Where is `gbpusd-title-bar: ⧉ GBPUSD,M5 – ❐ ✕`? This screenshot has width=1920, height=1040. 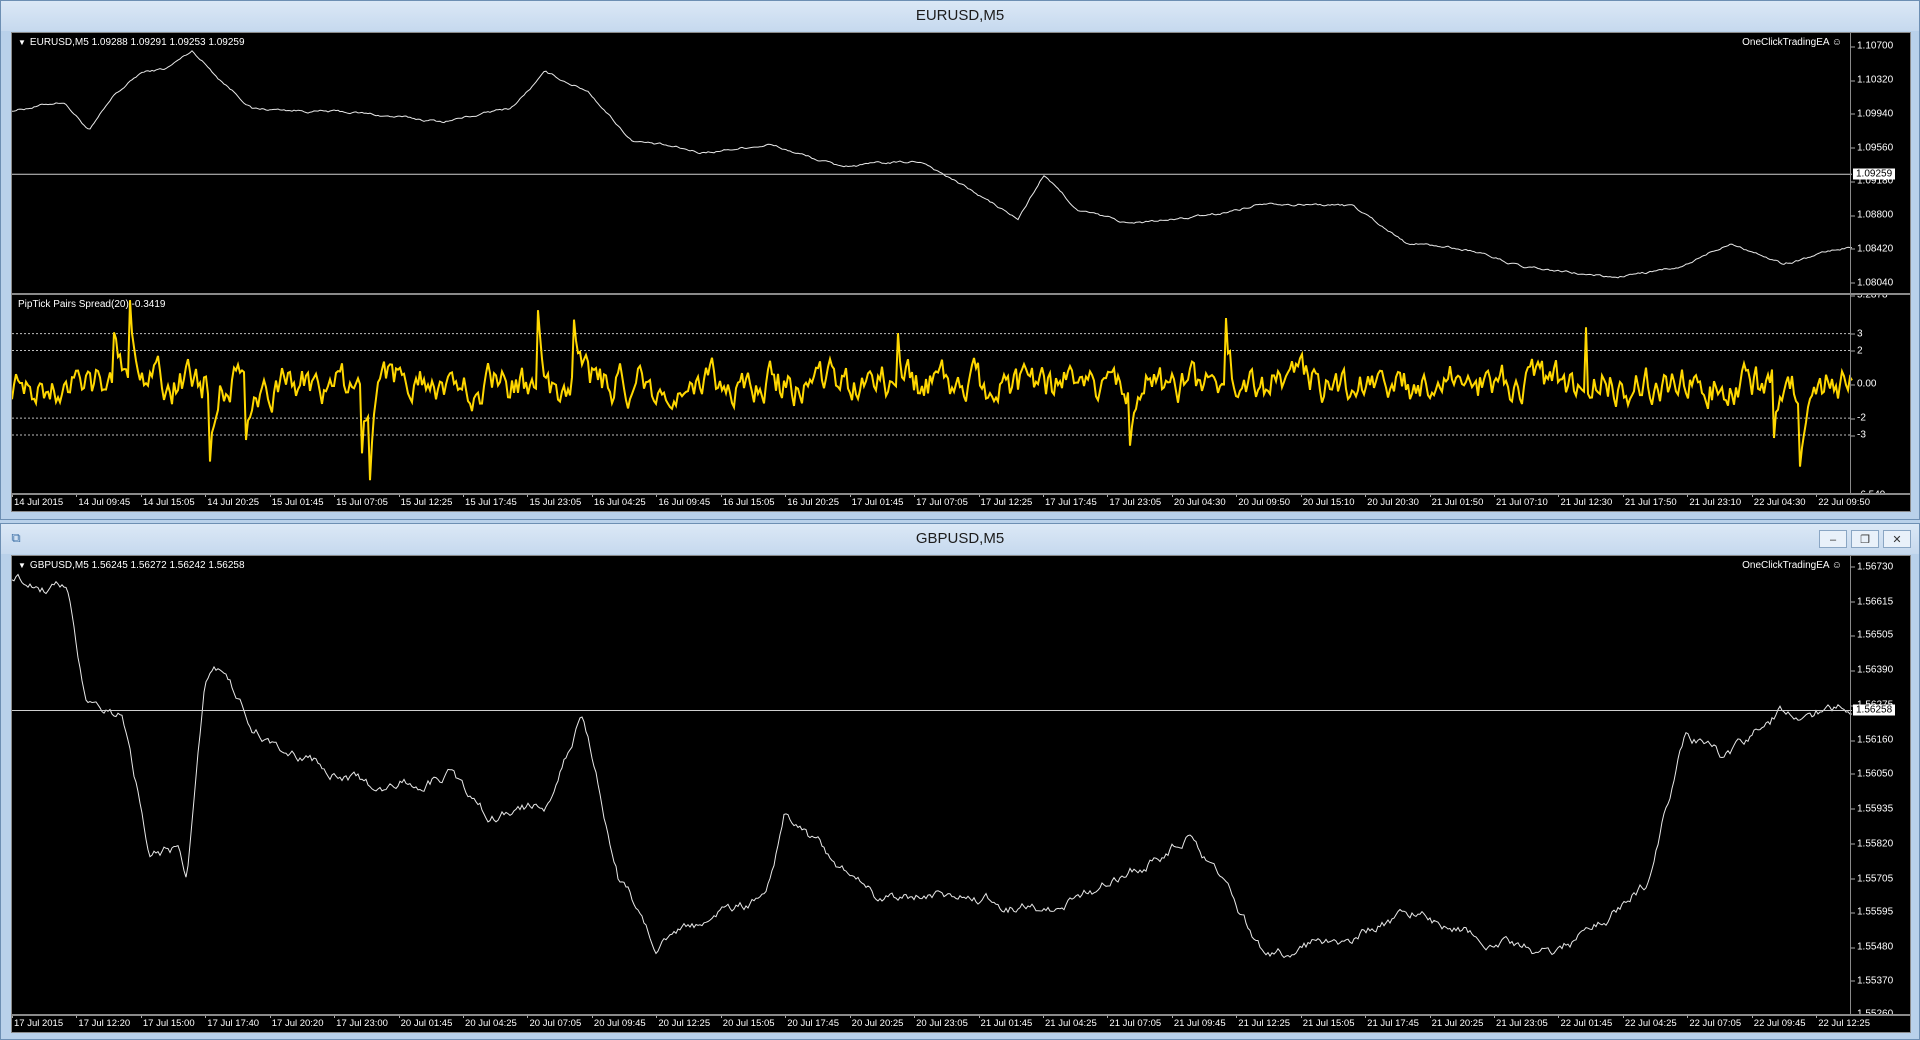
gbpusd-title-bar: ⧉ GBPUSD,M5 – ❐ ✕ is located at coordinates (960, 539).